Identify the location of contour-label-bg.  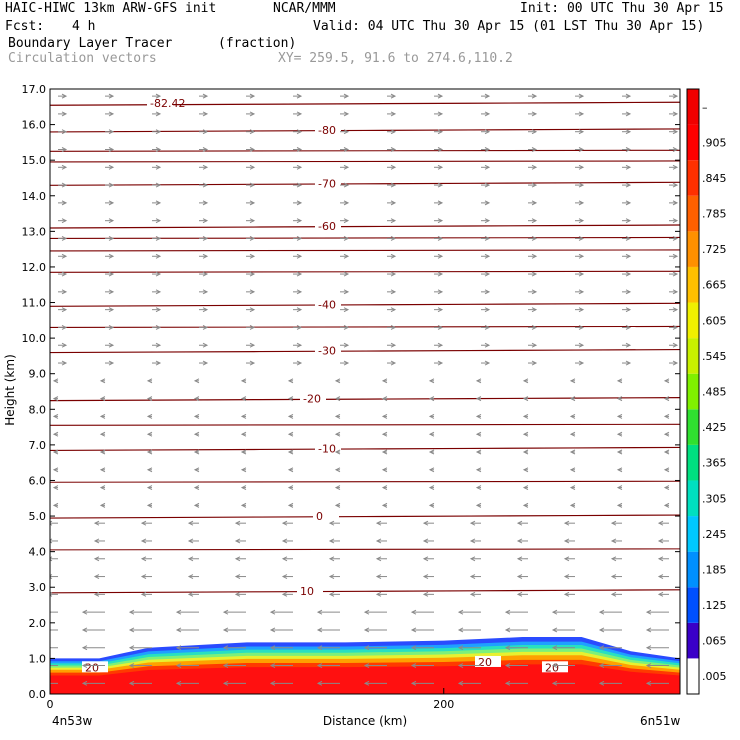
(95, 667).